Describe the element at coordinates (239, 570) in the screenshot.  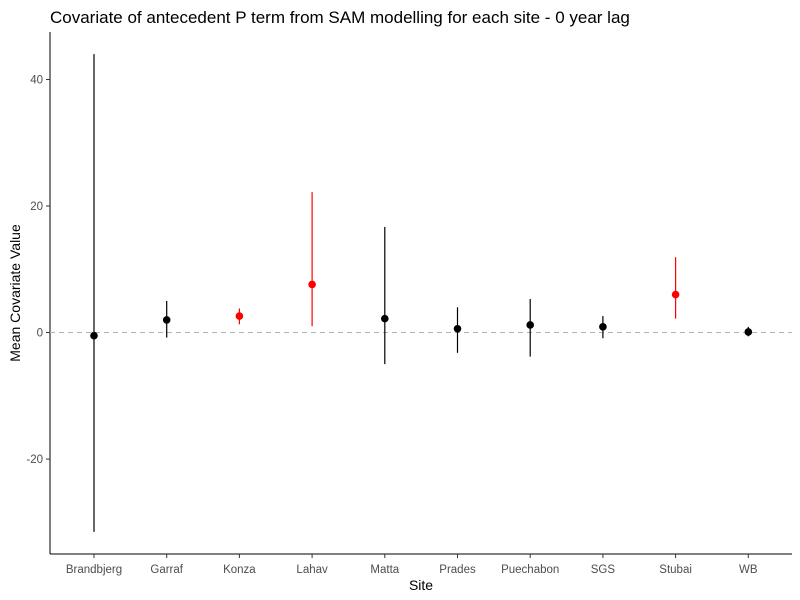
I see `x-tick-label: Konza` at that location.